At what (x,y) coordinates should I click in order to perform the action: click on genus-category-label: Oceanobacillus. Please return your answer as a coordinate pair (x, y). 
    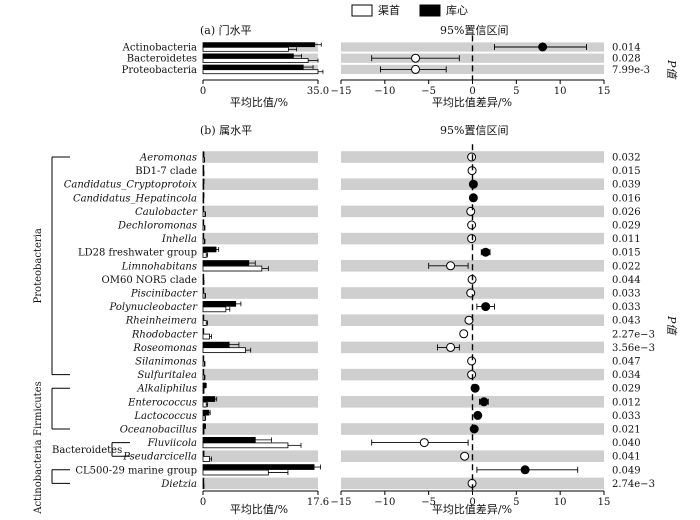
    Looking at the image, I should click on (158, 430).